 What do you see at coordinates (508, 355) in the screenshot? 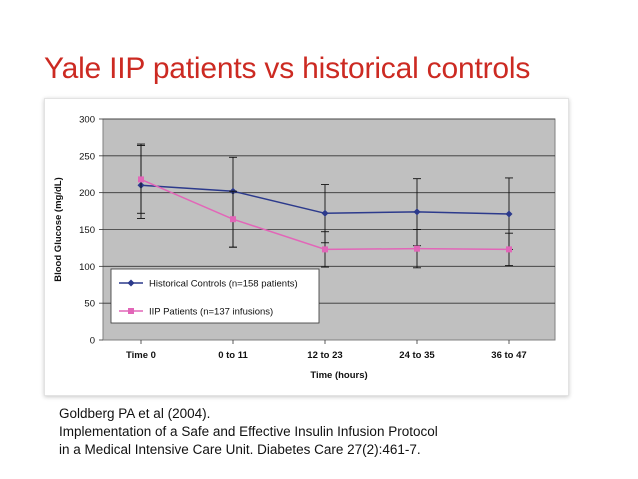
I see `x-tick-label-4: 36 to 47` at bounding box center [508, 355].